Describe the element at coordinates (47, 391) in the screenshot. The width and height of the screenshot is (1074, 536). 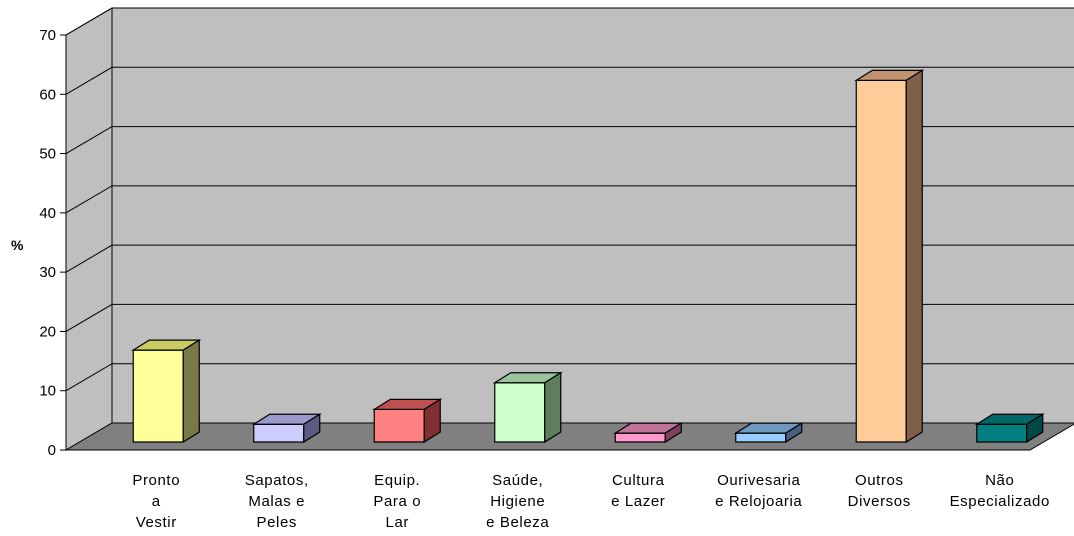
I see `y-tick-label: 10` at that location.